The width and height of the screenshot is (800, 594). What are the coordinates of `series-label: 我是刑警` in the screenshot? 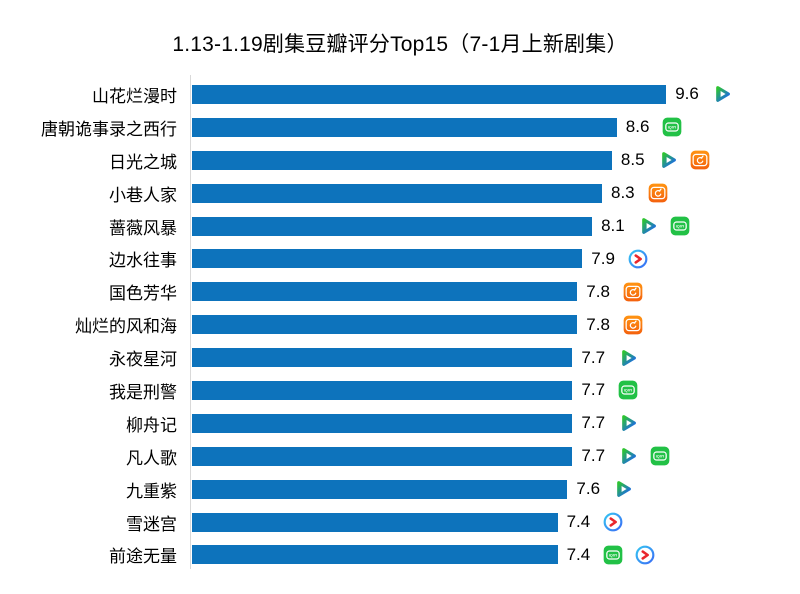 It's located at (143, 392).